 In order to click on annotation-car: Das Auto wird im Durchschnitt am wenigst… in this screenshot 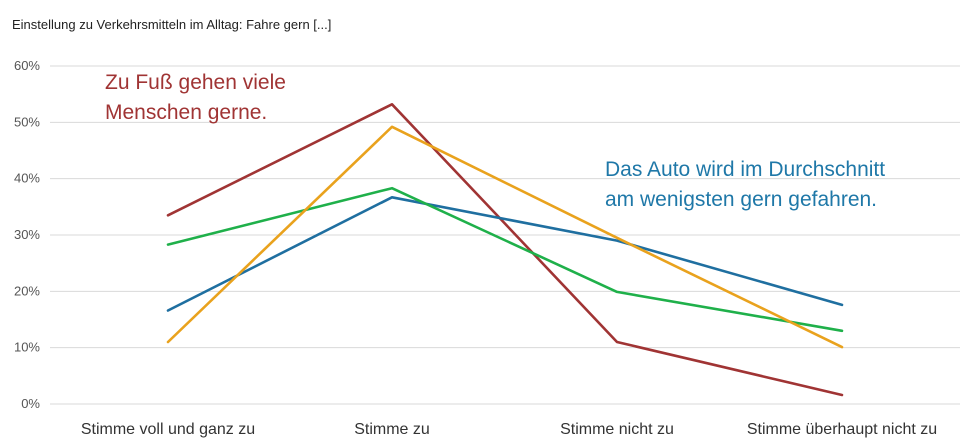, I will do `click(775, 185)`.